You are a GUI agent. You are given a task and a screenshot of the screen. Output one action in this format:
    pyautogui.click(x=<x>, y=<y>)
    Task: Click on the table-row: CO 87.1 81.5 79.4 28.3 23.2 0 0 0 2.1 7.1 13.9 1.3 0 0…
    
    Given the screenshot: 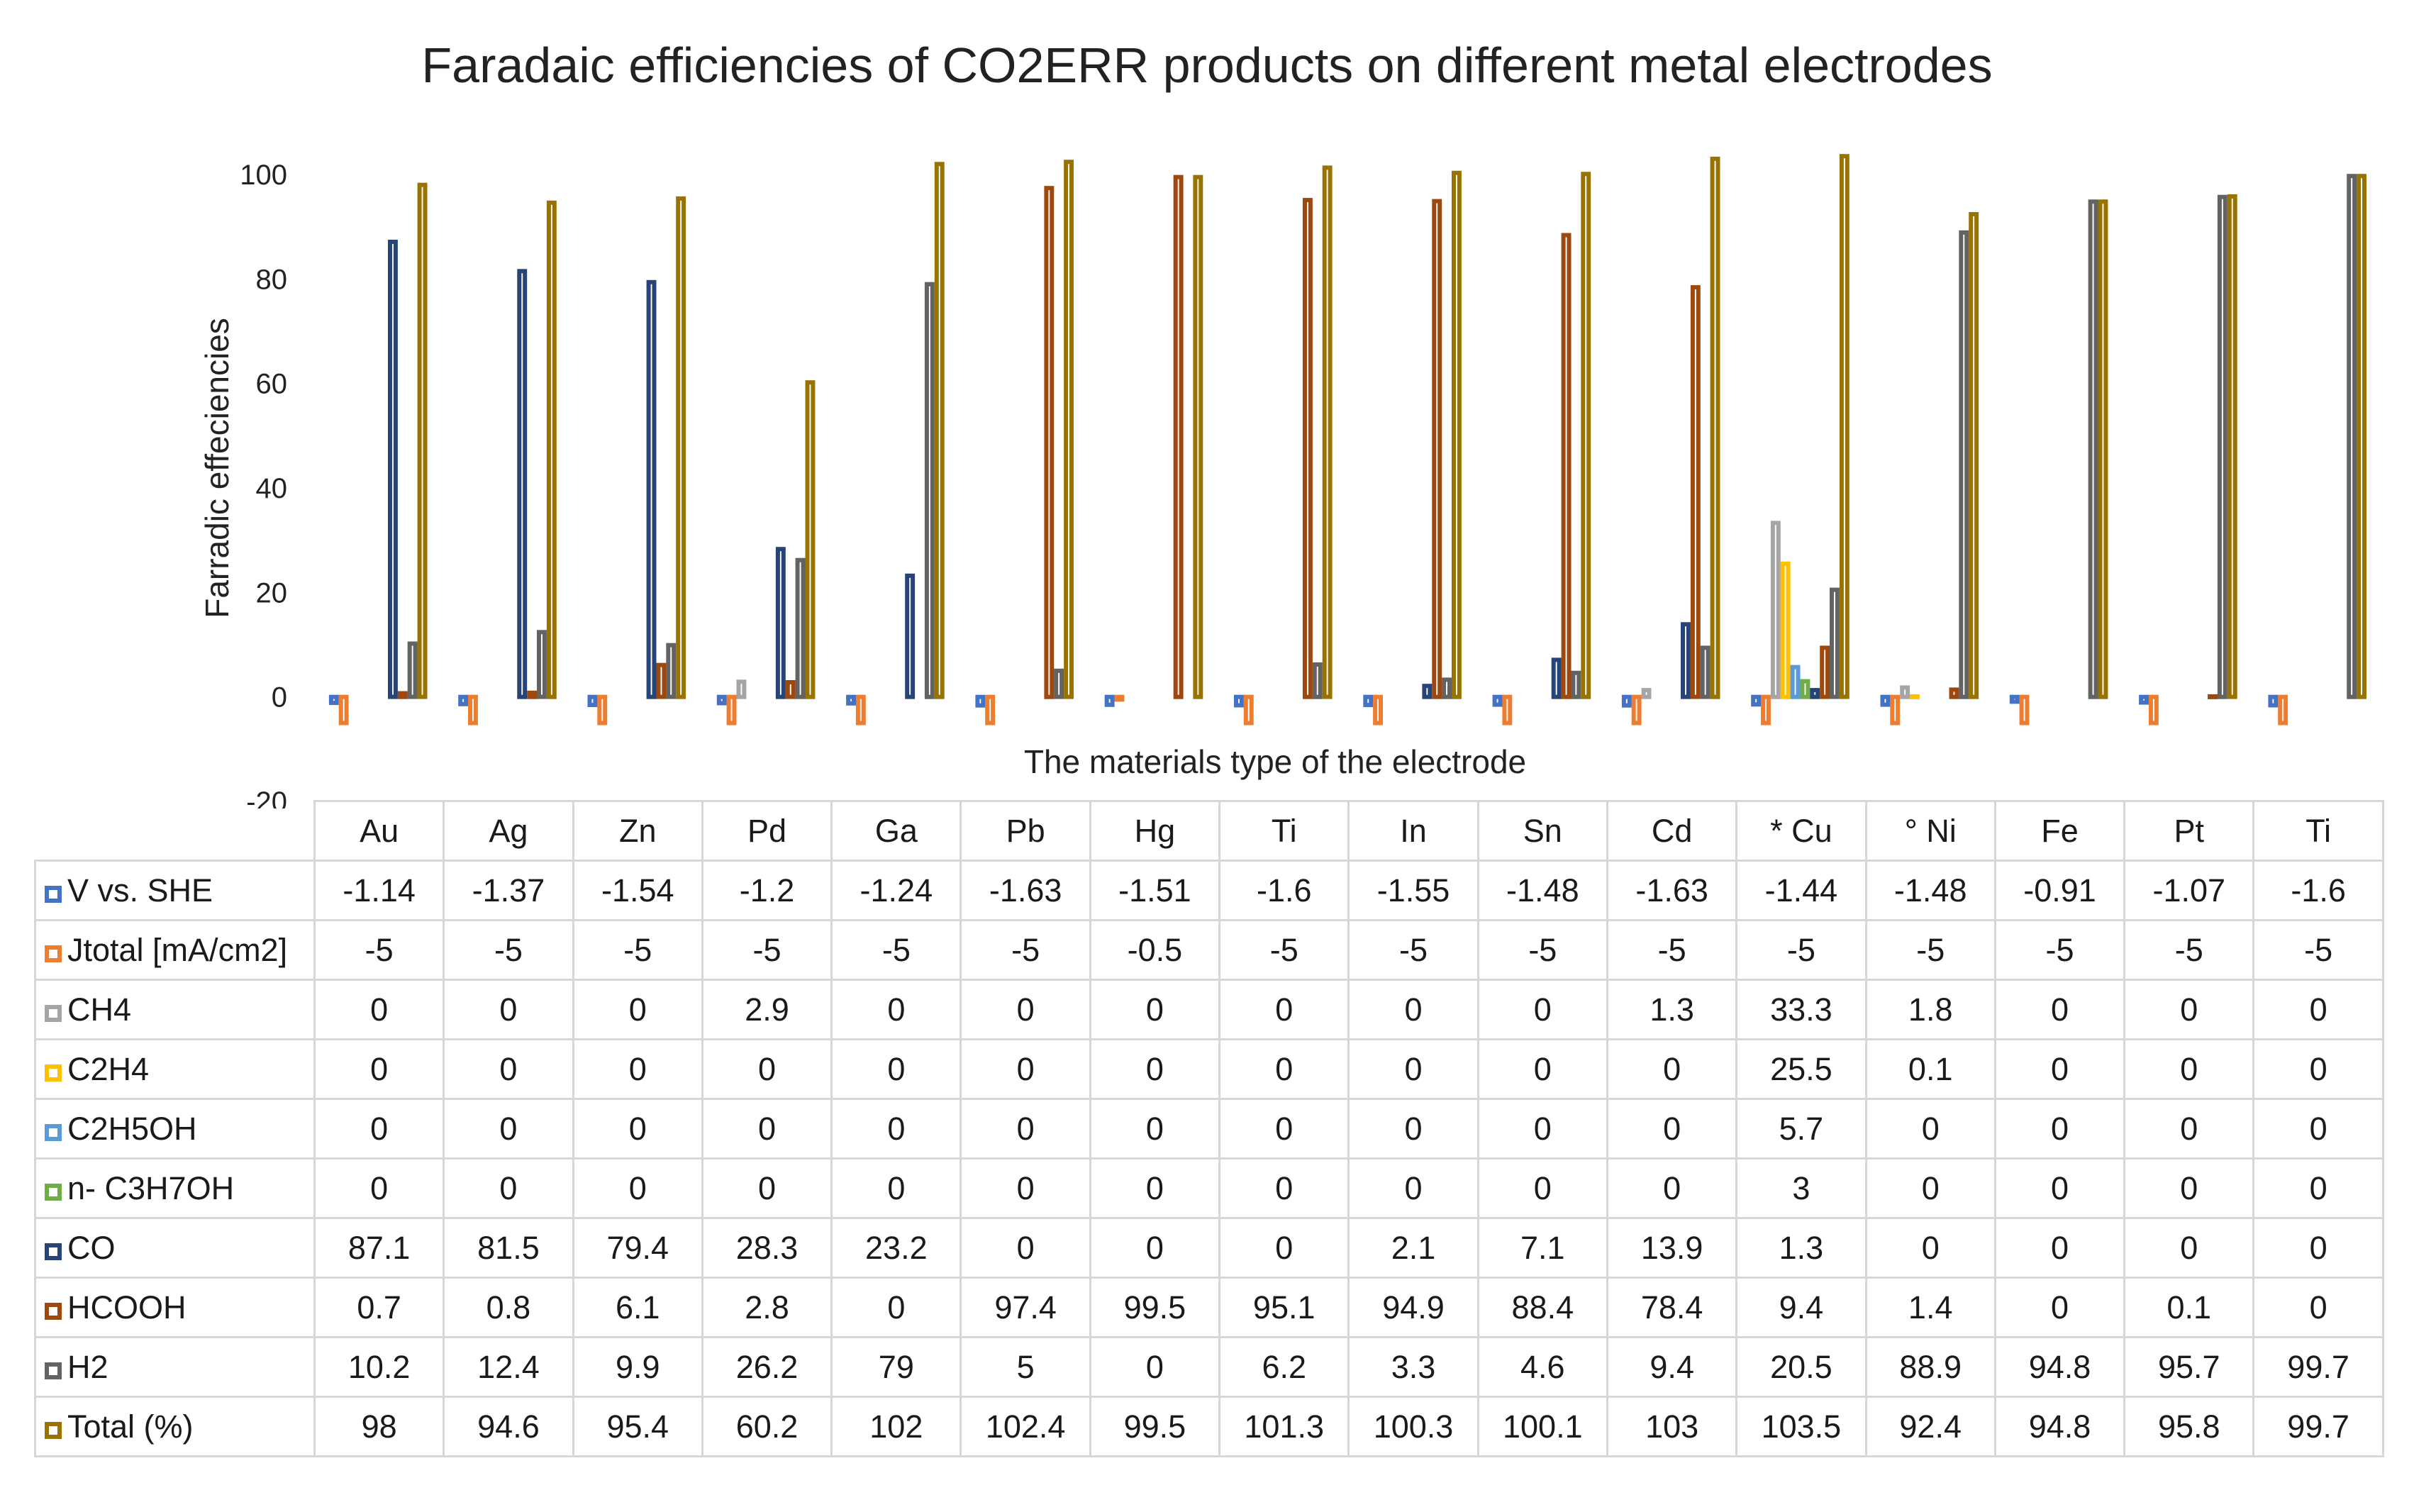 What is the action you would take?
    pyautogui.click(x=1209, y=1248)
    